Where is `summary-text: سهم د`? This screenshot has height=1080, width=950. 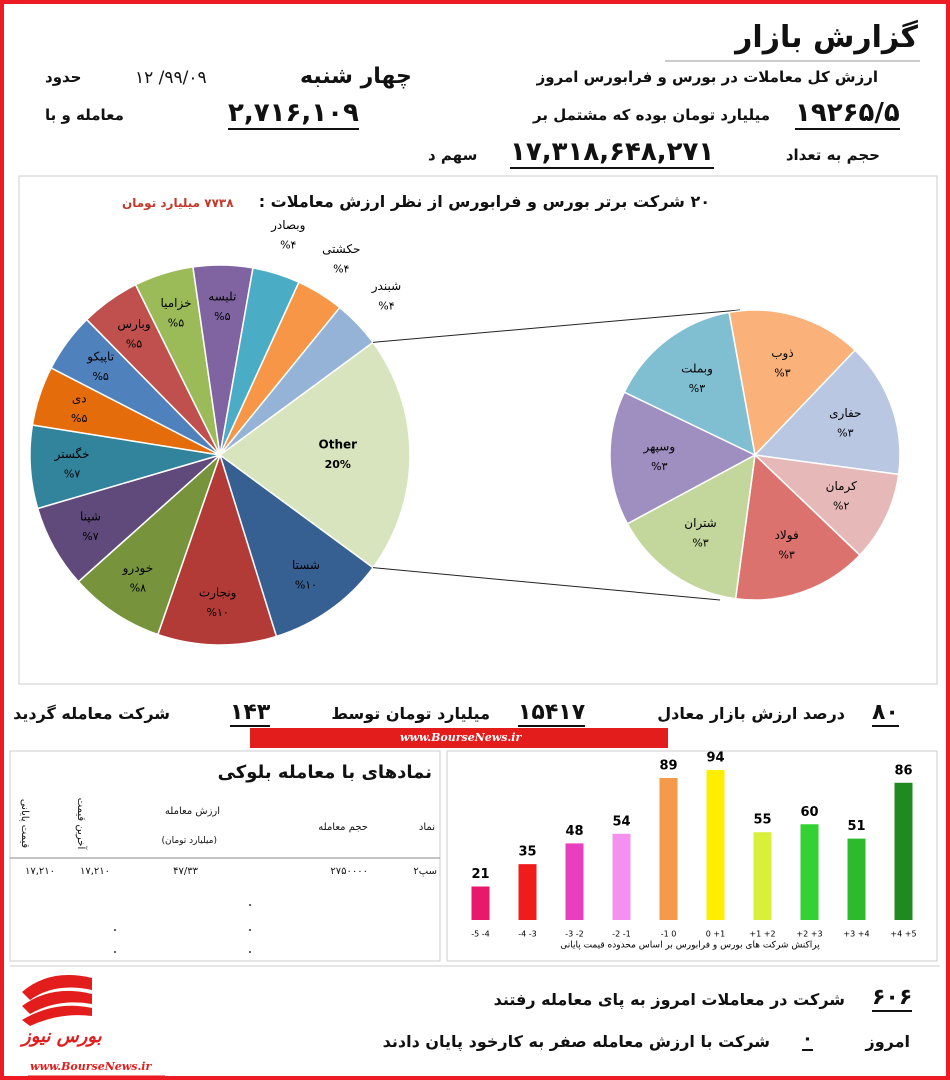 summary-text: سهم د is located at coordinates (453, 155).